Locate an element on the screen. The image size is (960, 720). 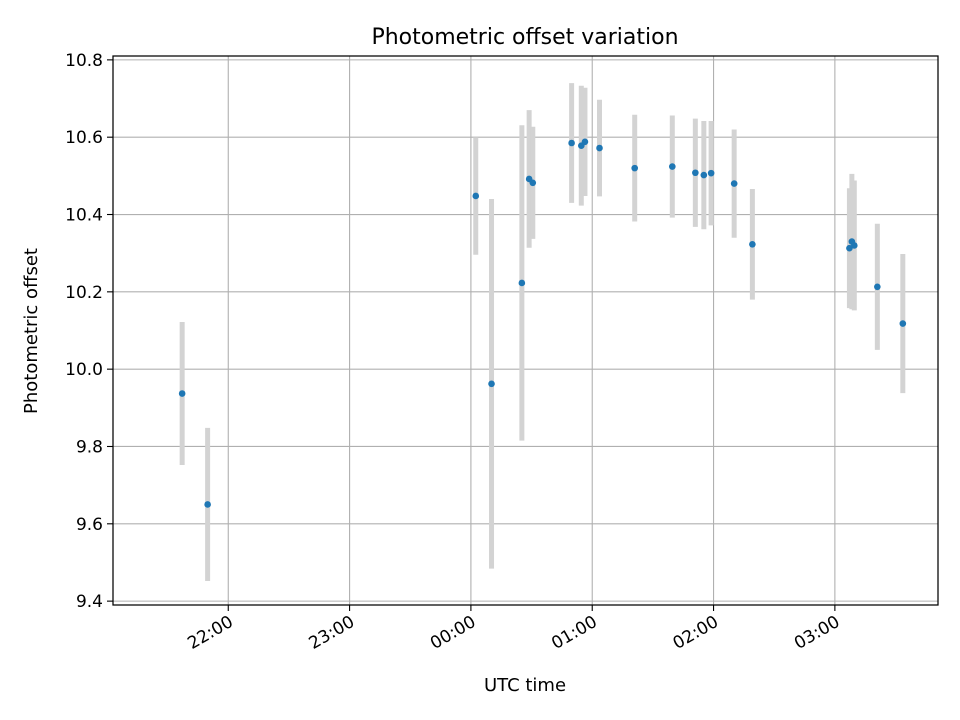
y-tick-label: 9.8 is located at coordinates (89, 447).